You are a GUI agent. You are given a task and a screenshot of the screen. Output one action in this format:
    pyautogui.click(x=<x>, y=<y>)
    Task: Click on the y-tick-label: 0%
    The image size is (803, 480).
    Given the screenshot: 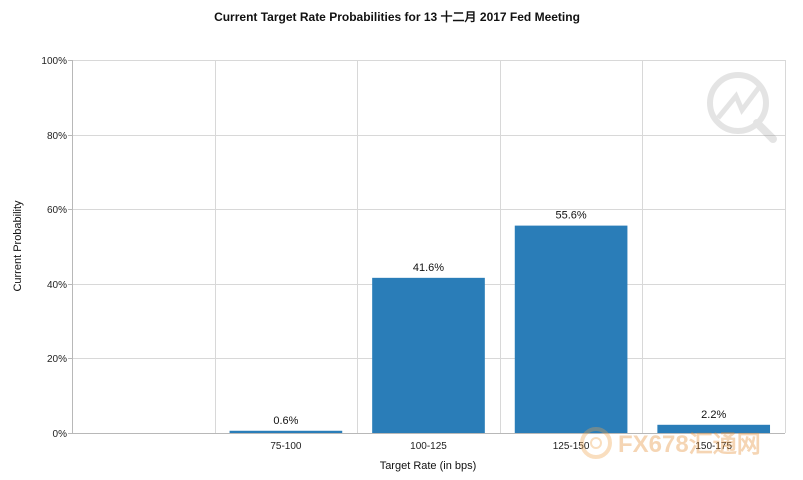 What is the action you would take?
    pyautogui.click(x=60, y=434)
    